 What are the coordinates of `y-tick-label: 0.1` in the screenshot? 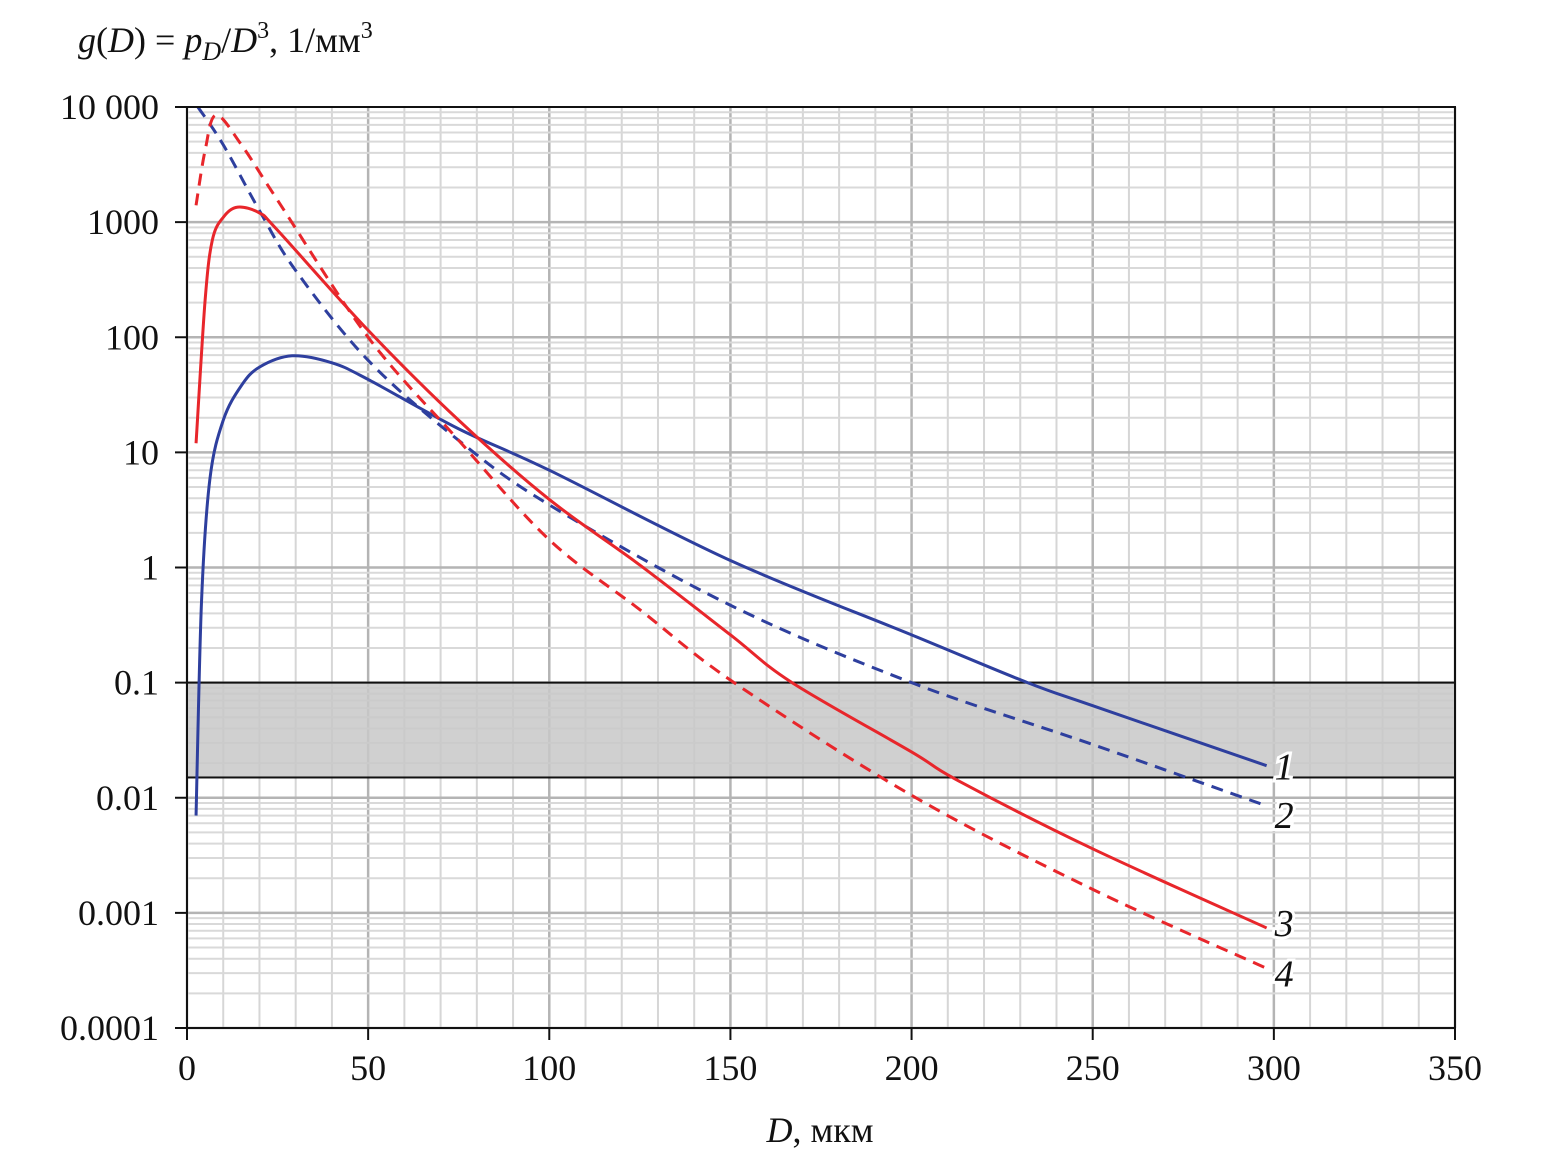 It's located at (136, 683).